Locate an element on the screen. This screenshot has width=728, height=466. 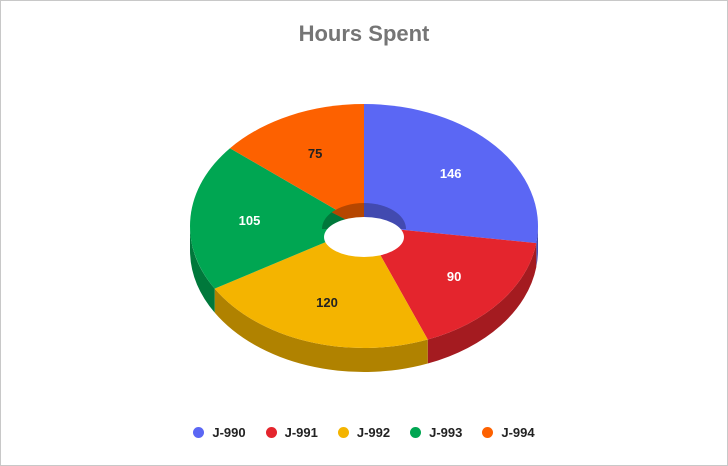
legend-item-j-991: J-991 is located at coordinates (291, 432).